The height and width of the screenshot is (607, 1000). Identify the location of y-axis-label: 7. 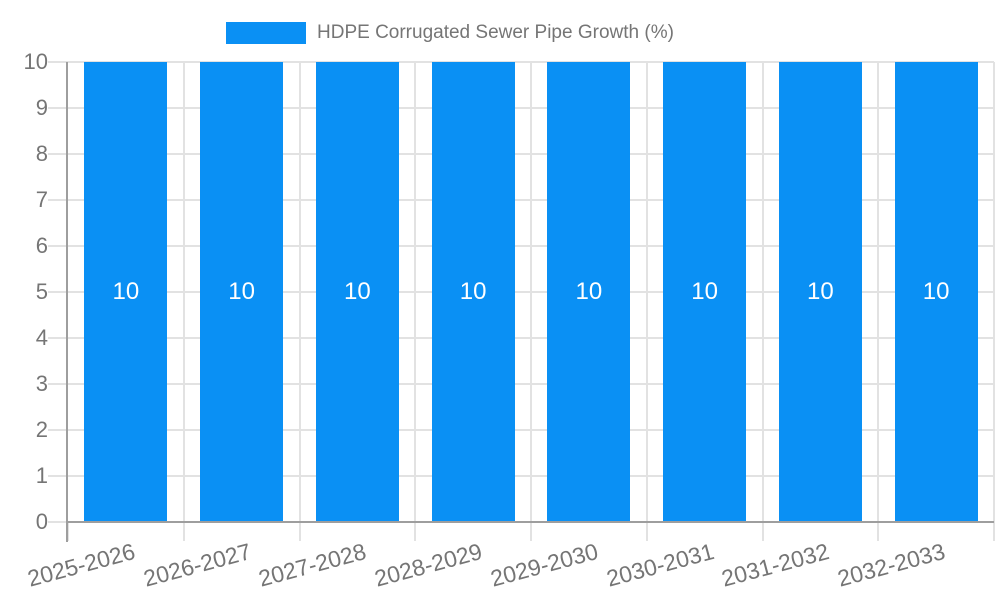
(41, 199).